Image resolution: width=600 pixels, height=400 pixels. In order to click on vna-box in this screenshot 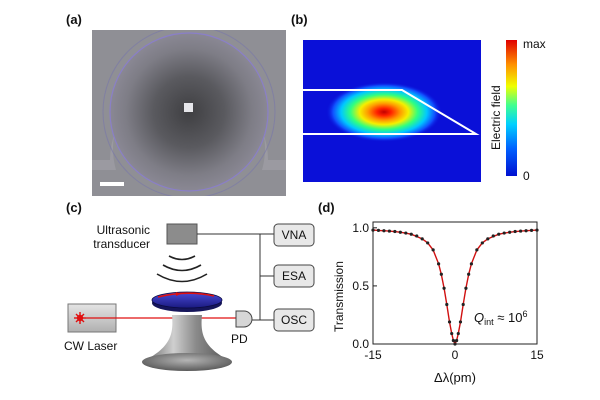, I will do `click(294, 235)`.